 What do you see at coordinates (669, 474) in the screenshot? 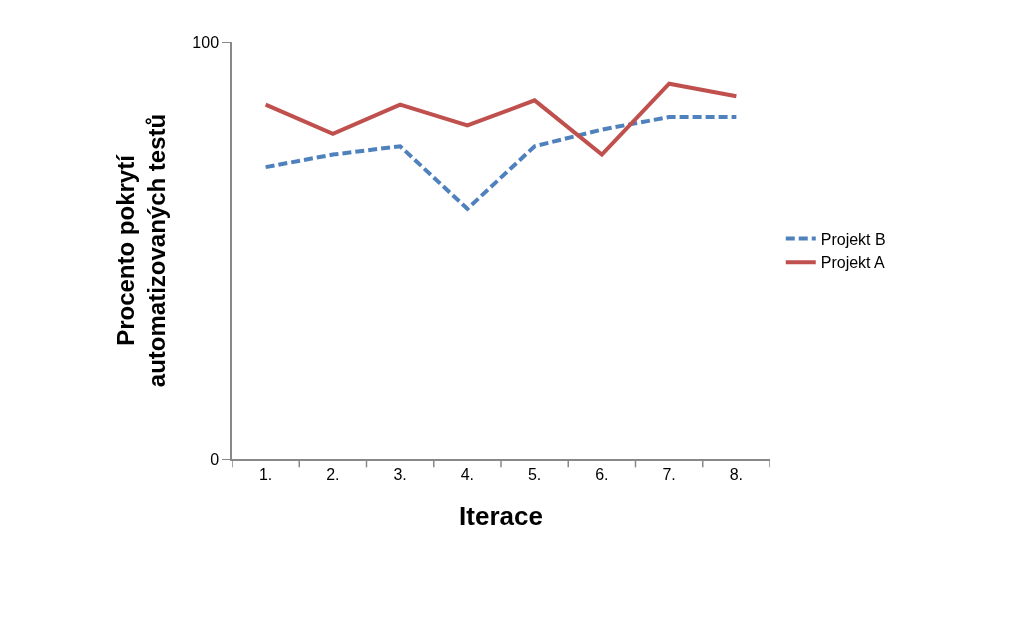
I see `x-tick-label: 7.` at bounding box center [669, 474].